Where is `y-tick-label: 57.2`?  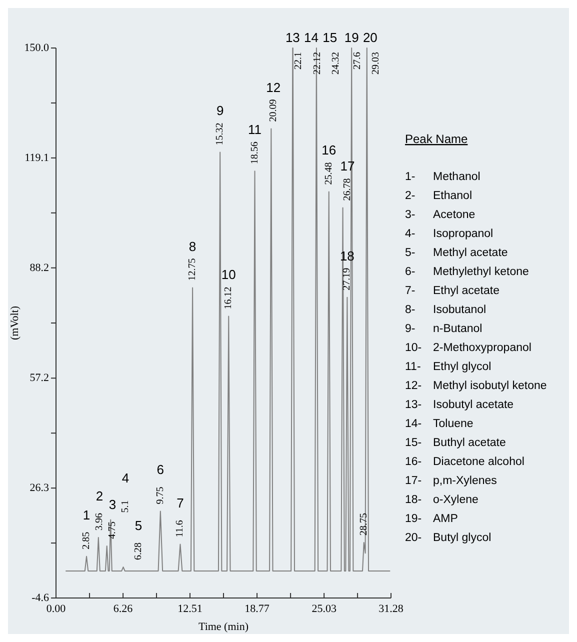
y-tick-label: 57.2 is located at coordinates (39, 378).